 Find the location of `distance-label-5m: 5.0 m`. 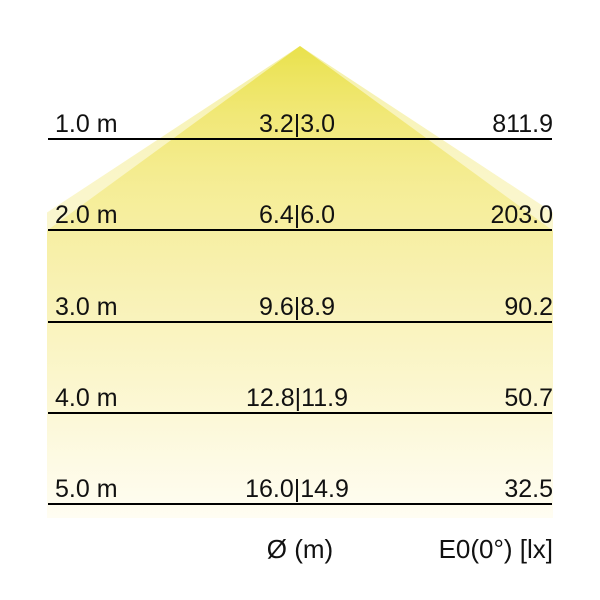

distance-label-5m: 5.0 m is located at coordinates (86, 489).